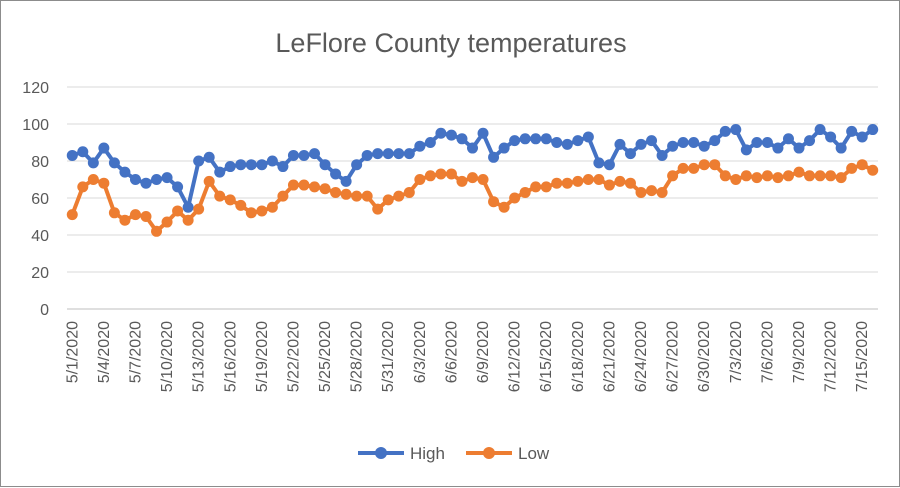 The image size is (900, 488). Describe the element at coordinates (325, 356) in the screenshot. I see `x-tick-label: 5/25/2020` at that location.